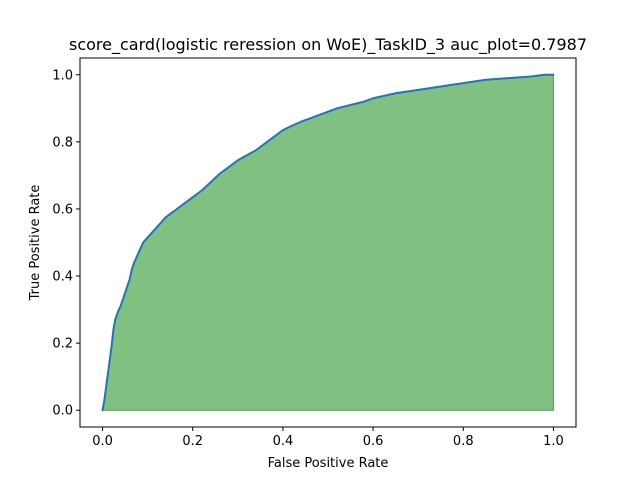 This screenshot has height=485, width=640. I want to click on x-tick-label: 0.6, so click(373, 441).